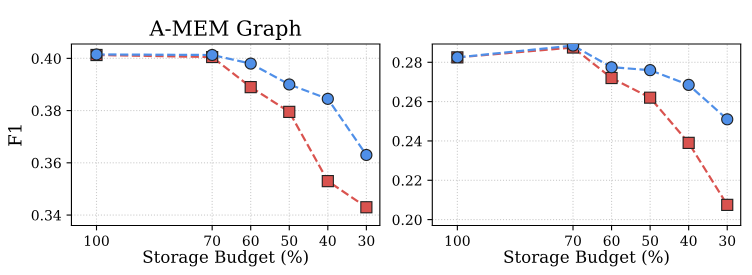 The image size is (752, 275). I want to click on y-tick-label: 0.24, so click(407, 141).